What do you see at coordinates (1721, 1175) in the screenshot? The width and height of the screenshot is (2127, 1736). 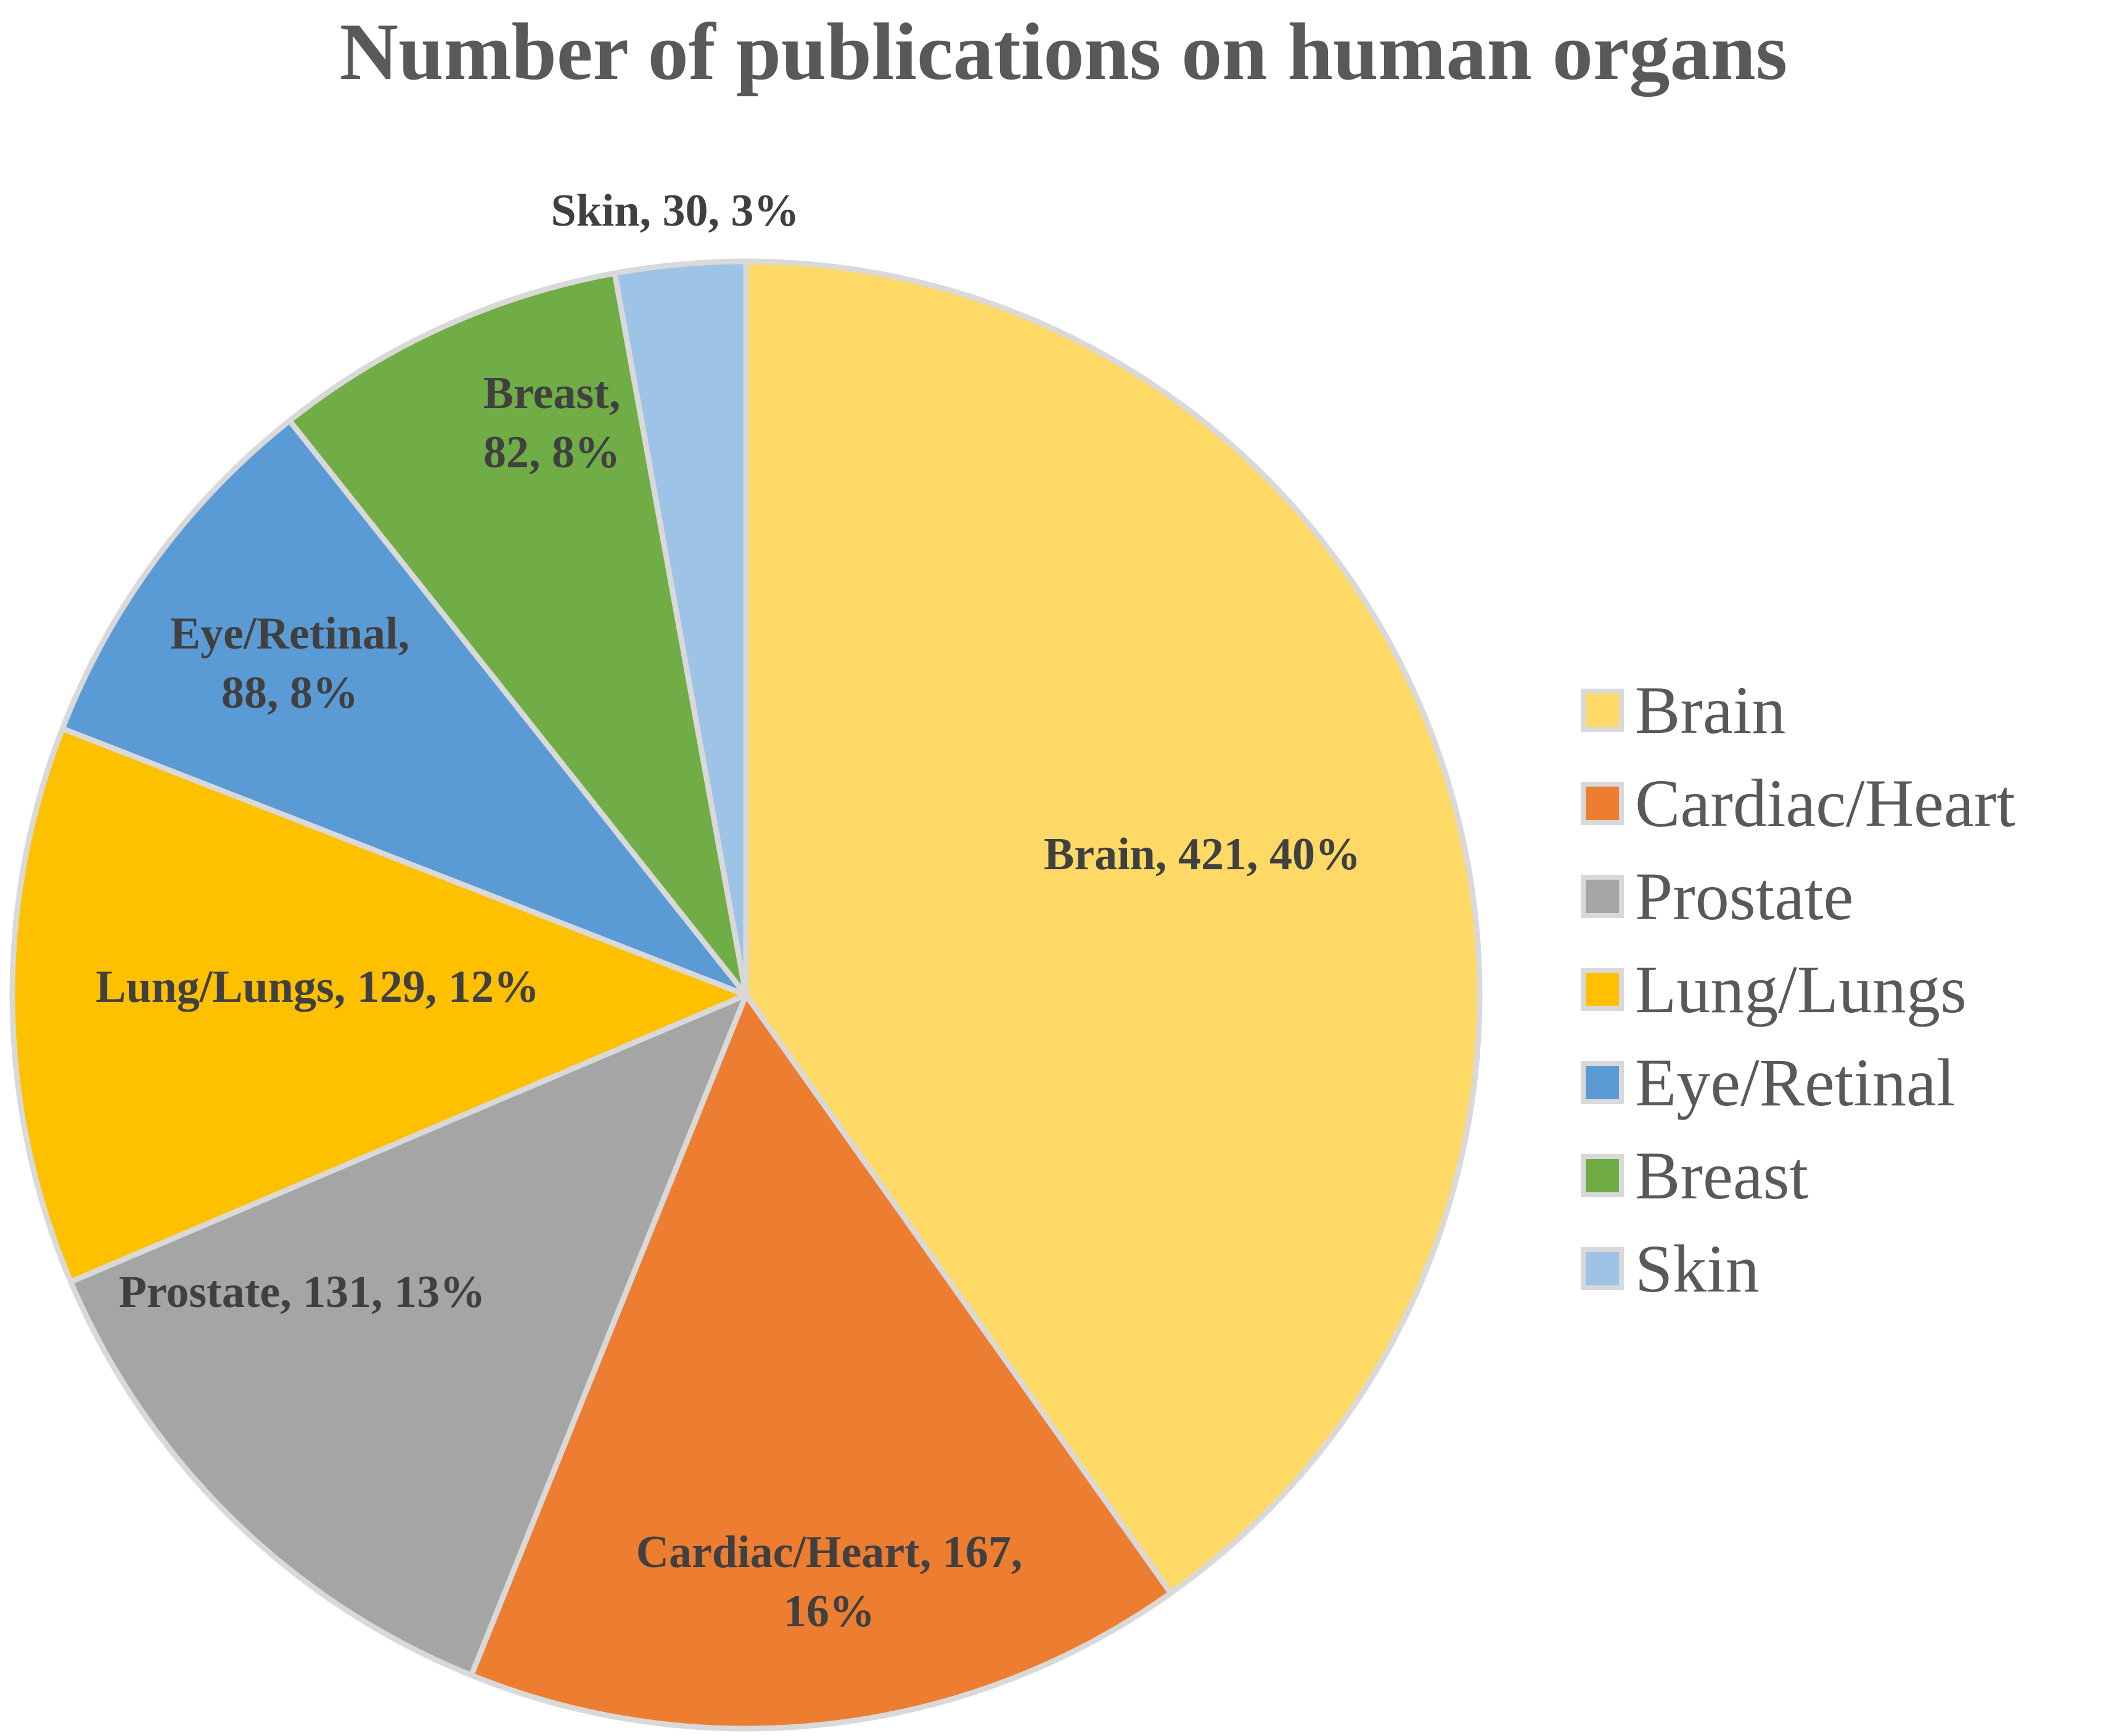 I see `legend-label: Breast` at bounding box center [1721, 1175].